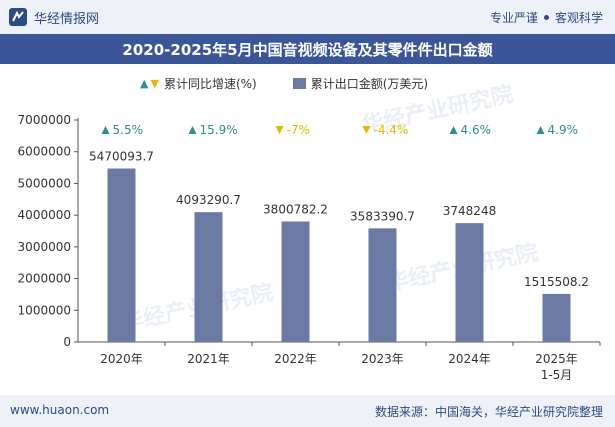 This screenshot has width=615, height=427. Describe the element at coordinates (513, 18) in the screenshot. I see `tagline-left: 专业严谨` at that location.